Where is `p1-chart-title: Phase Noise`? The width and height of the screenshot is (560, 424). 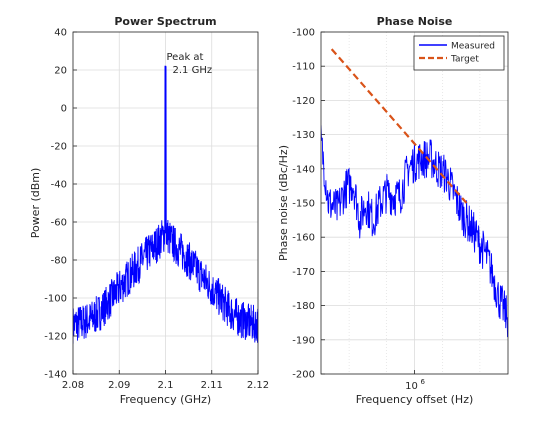
p1-chart-title: Phase Noise is located at coordinates (415, 21).